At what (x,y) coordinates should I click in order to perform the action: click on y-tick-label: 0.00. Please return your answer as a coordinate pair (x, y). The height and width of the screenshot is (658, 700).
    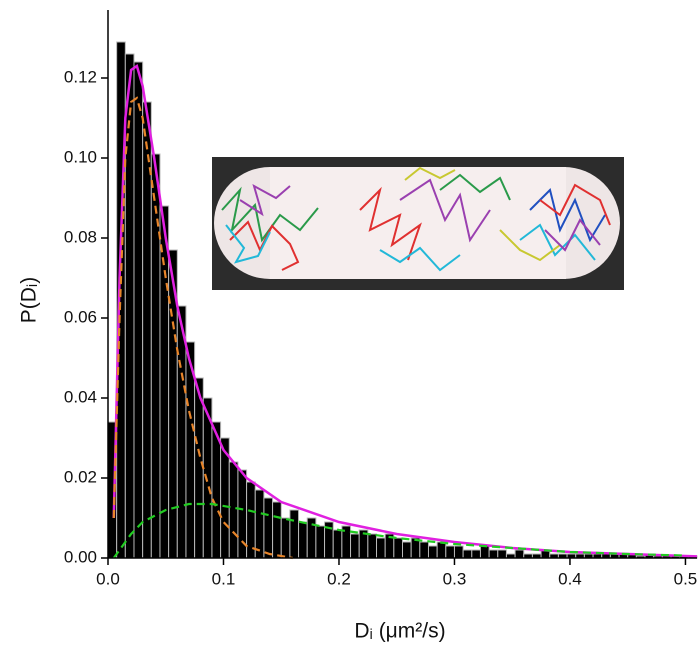
    Looking at the image, I should click on (80, 556).